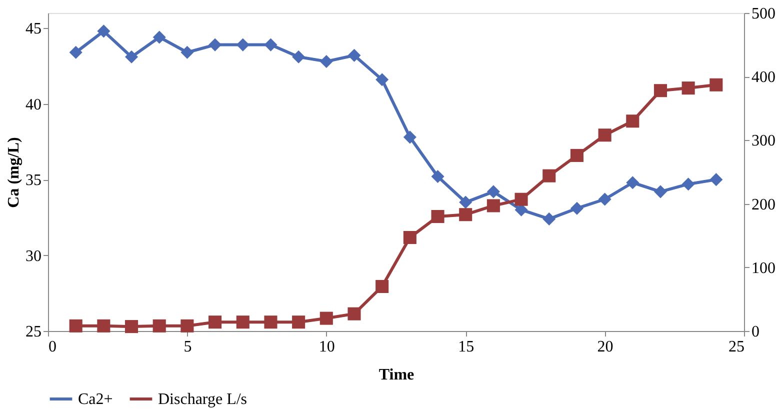 This screenshot has width=780, height=412. I want to click on y-tick-label: 40, so click(34, 105).